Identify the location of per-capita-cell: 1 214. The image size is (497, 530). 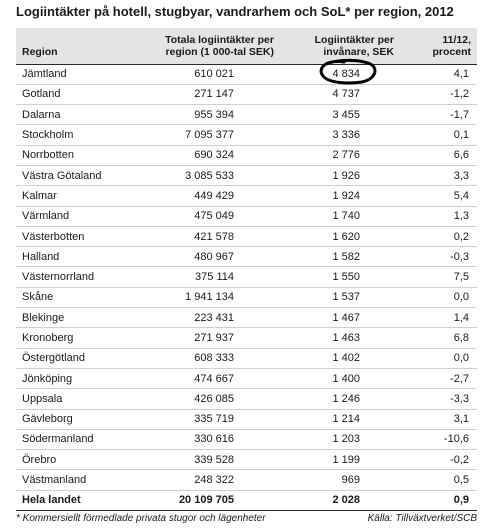
(340, 419).